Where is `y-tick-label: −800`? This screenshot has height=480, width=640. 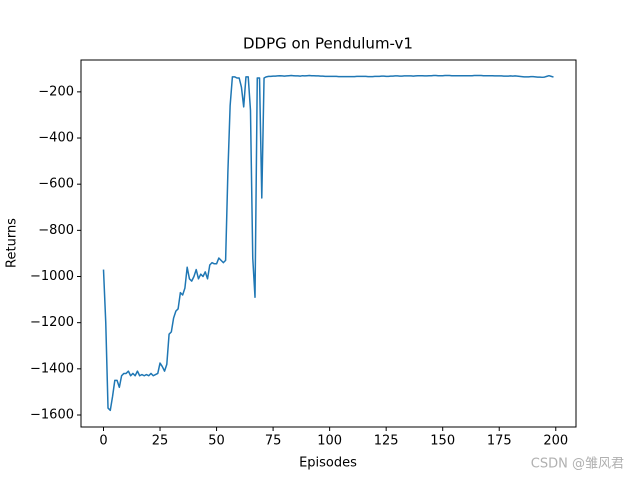
y-tick-label: −800 is located at coordinates (56, 230).